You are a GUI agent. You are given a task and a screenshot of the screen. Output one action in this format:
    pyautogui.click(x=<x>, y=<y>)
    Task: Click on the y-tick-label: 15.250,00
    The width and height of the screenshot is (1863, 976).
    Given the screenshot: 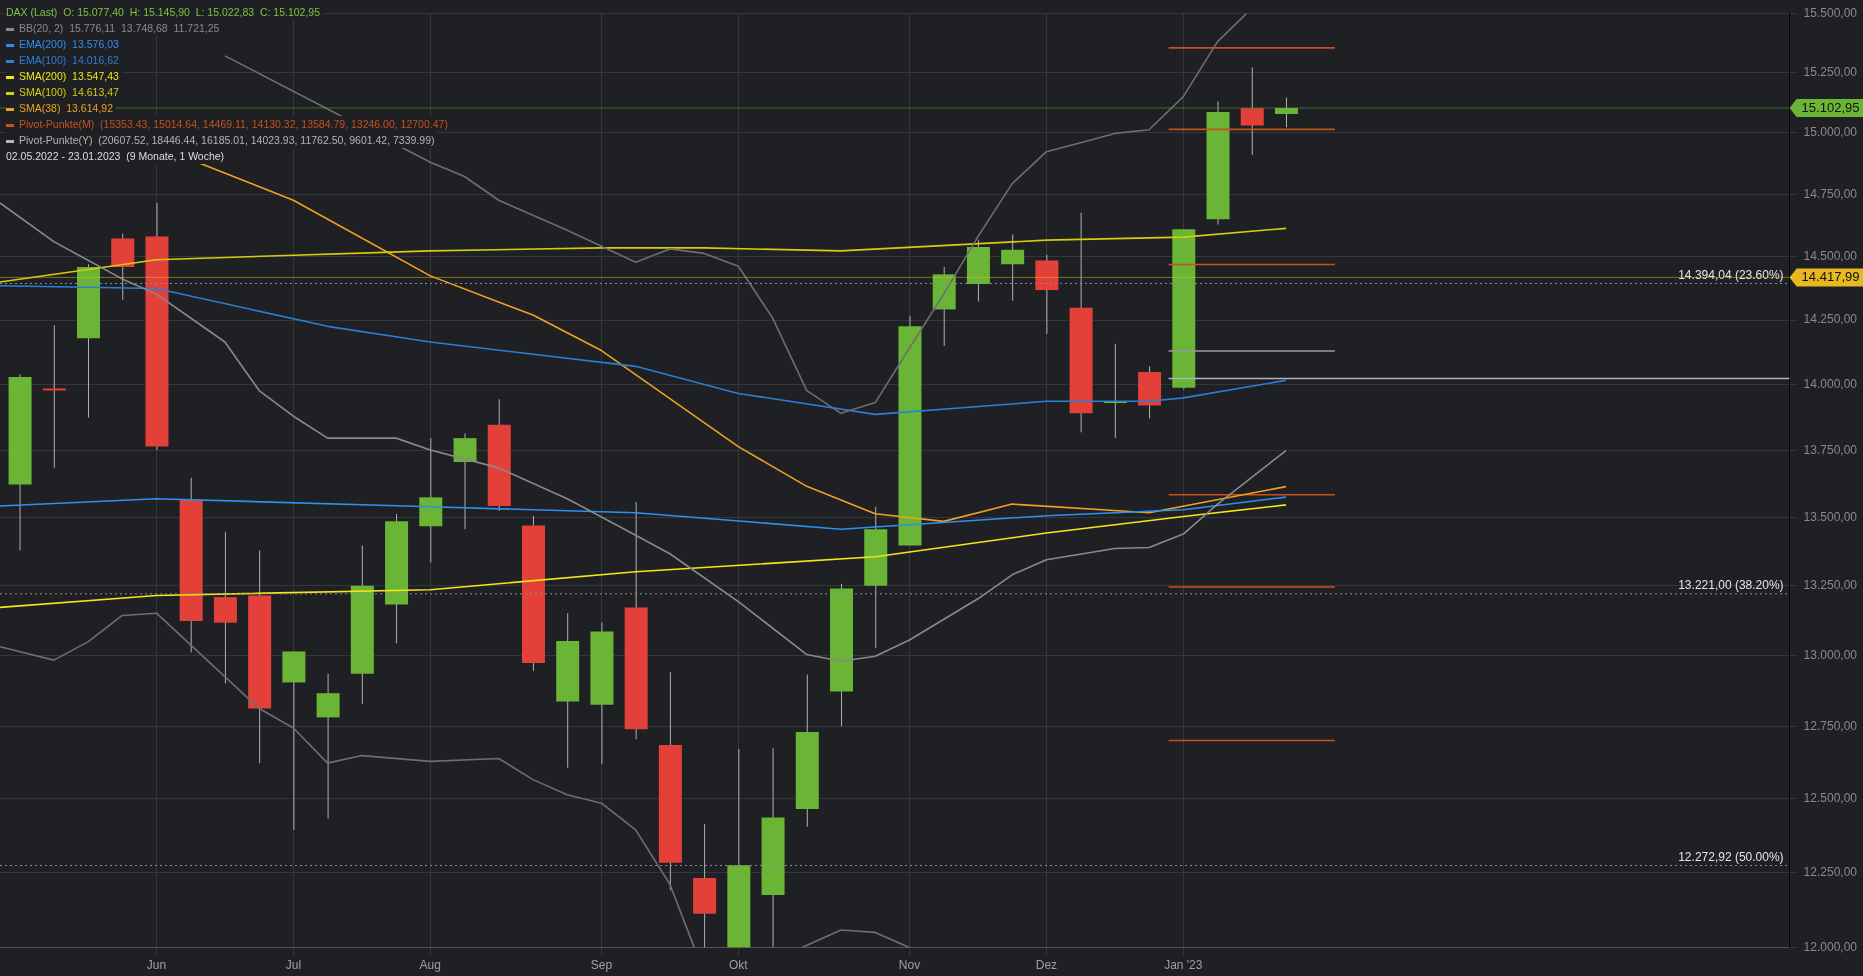 What is the action you would take?
    pyautogui.click(x=1830, y=71)
    